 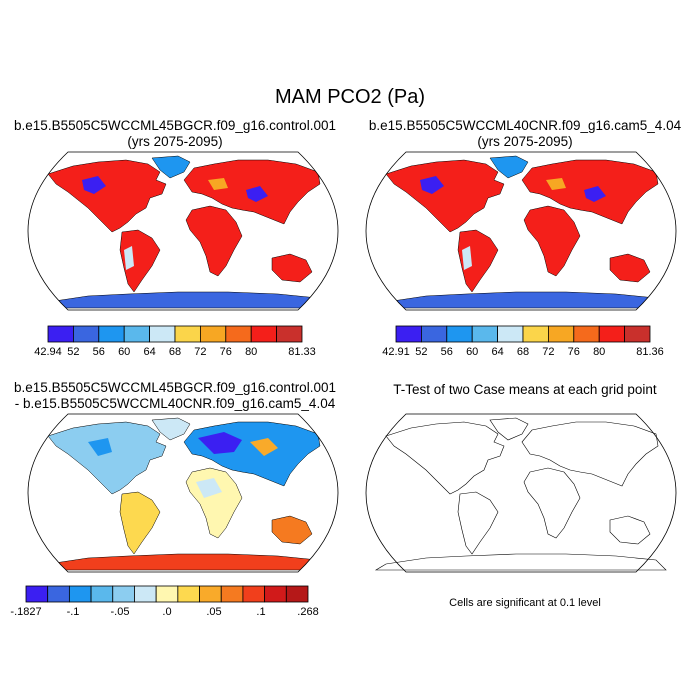 I want to click on land-europeAsia, so click(x=590, y=454).